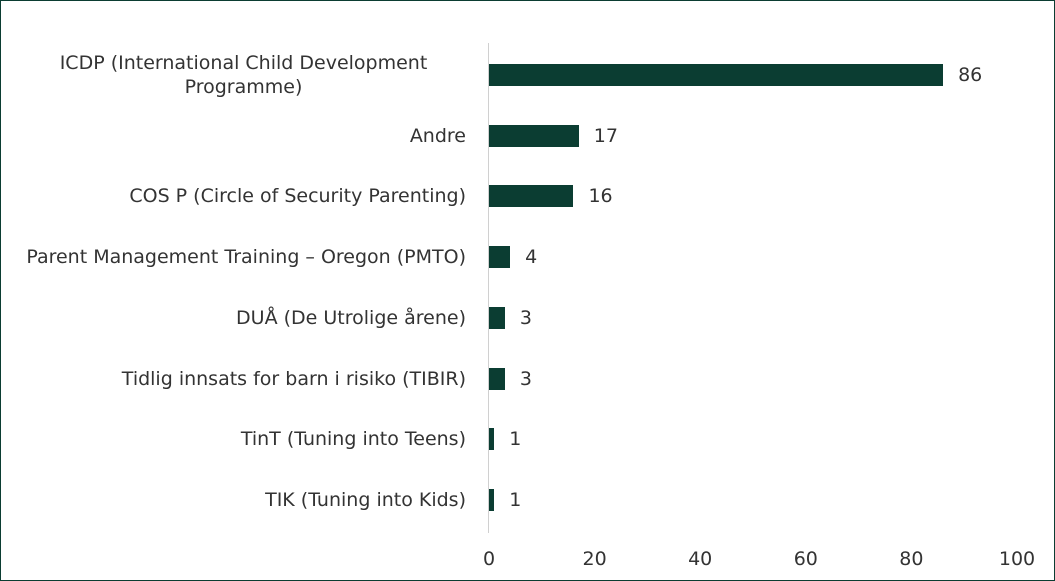 The image size is (1055, 581). What do you see at coordinates (489, 559) in the screenshot?
I see `x-tick-label: 0` at bounding box center [489, 559].